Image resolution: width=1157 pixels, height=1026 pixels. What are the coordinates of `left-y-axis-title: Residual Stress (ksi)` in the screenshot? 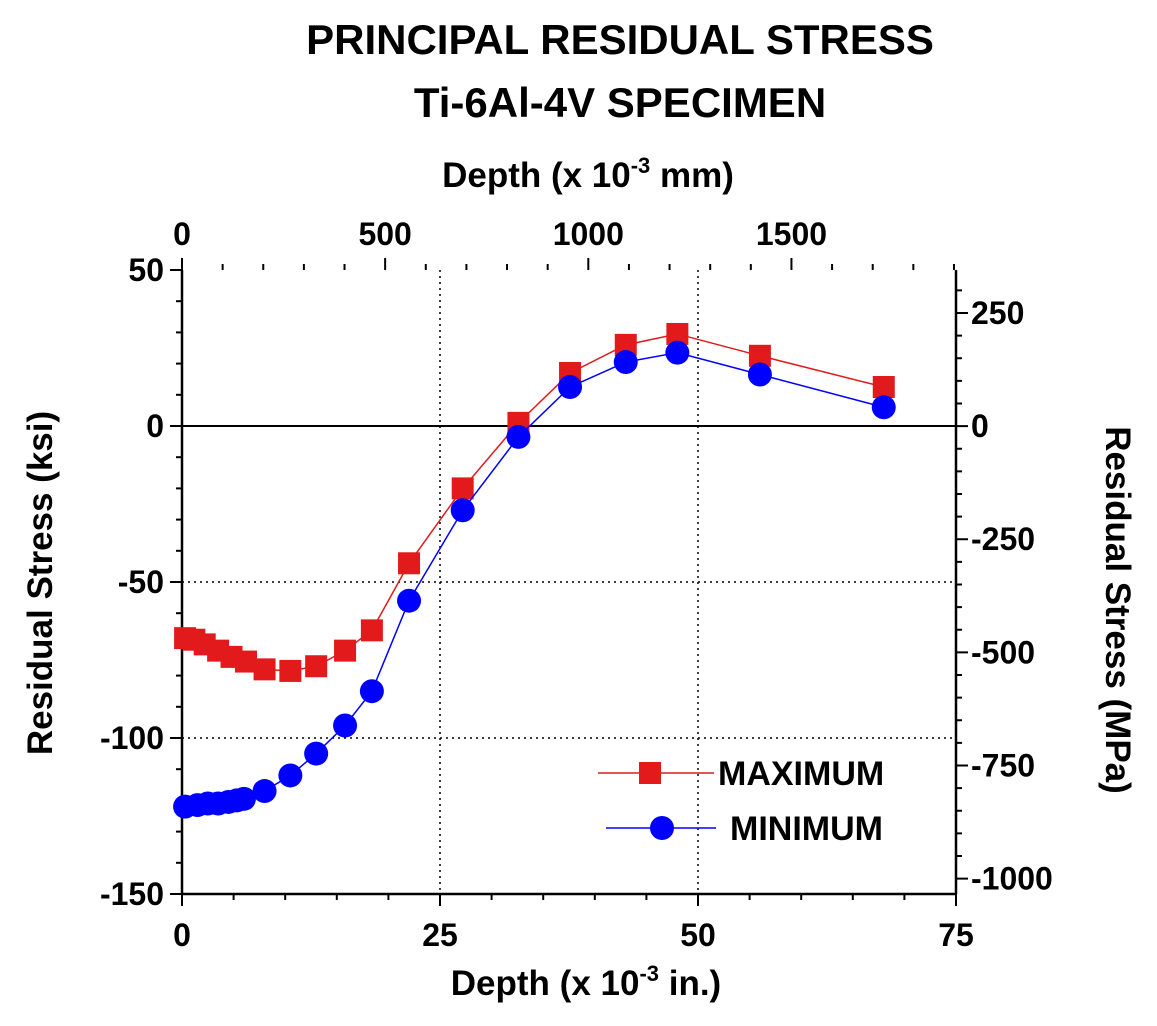 It's located at (40, 583).